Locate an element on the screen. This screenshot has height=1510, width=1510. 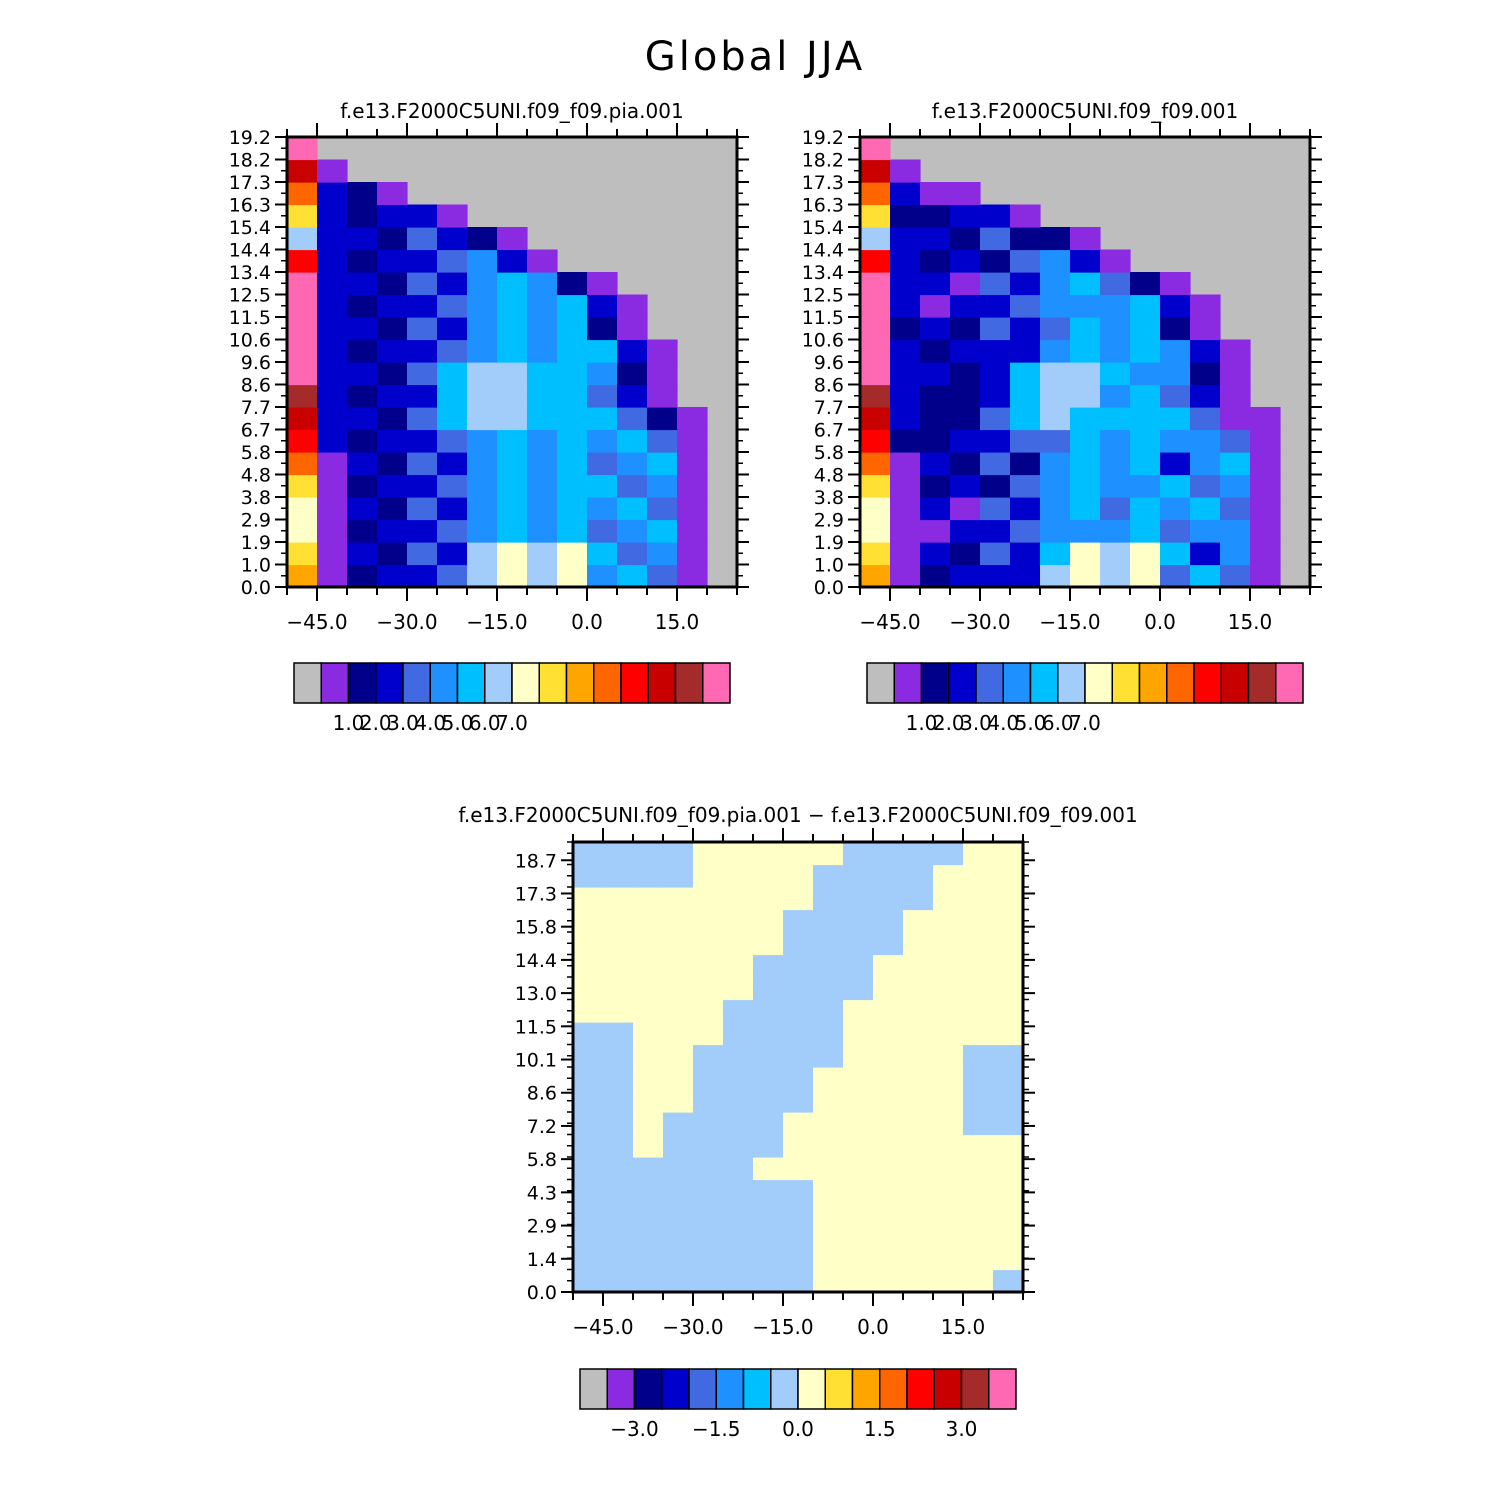
colorbar-label: 6.0 is located at coordinates (485, 723).